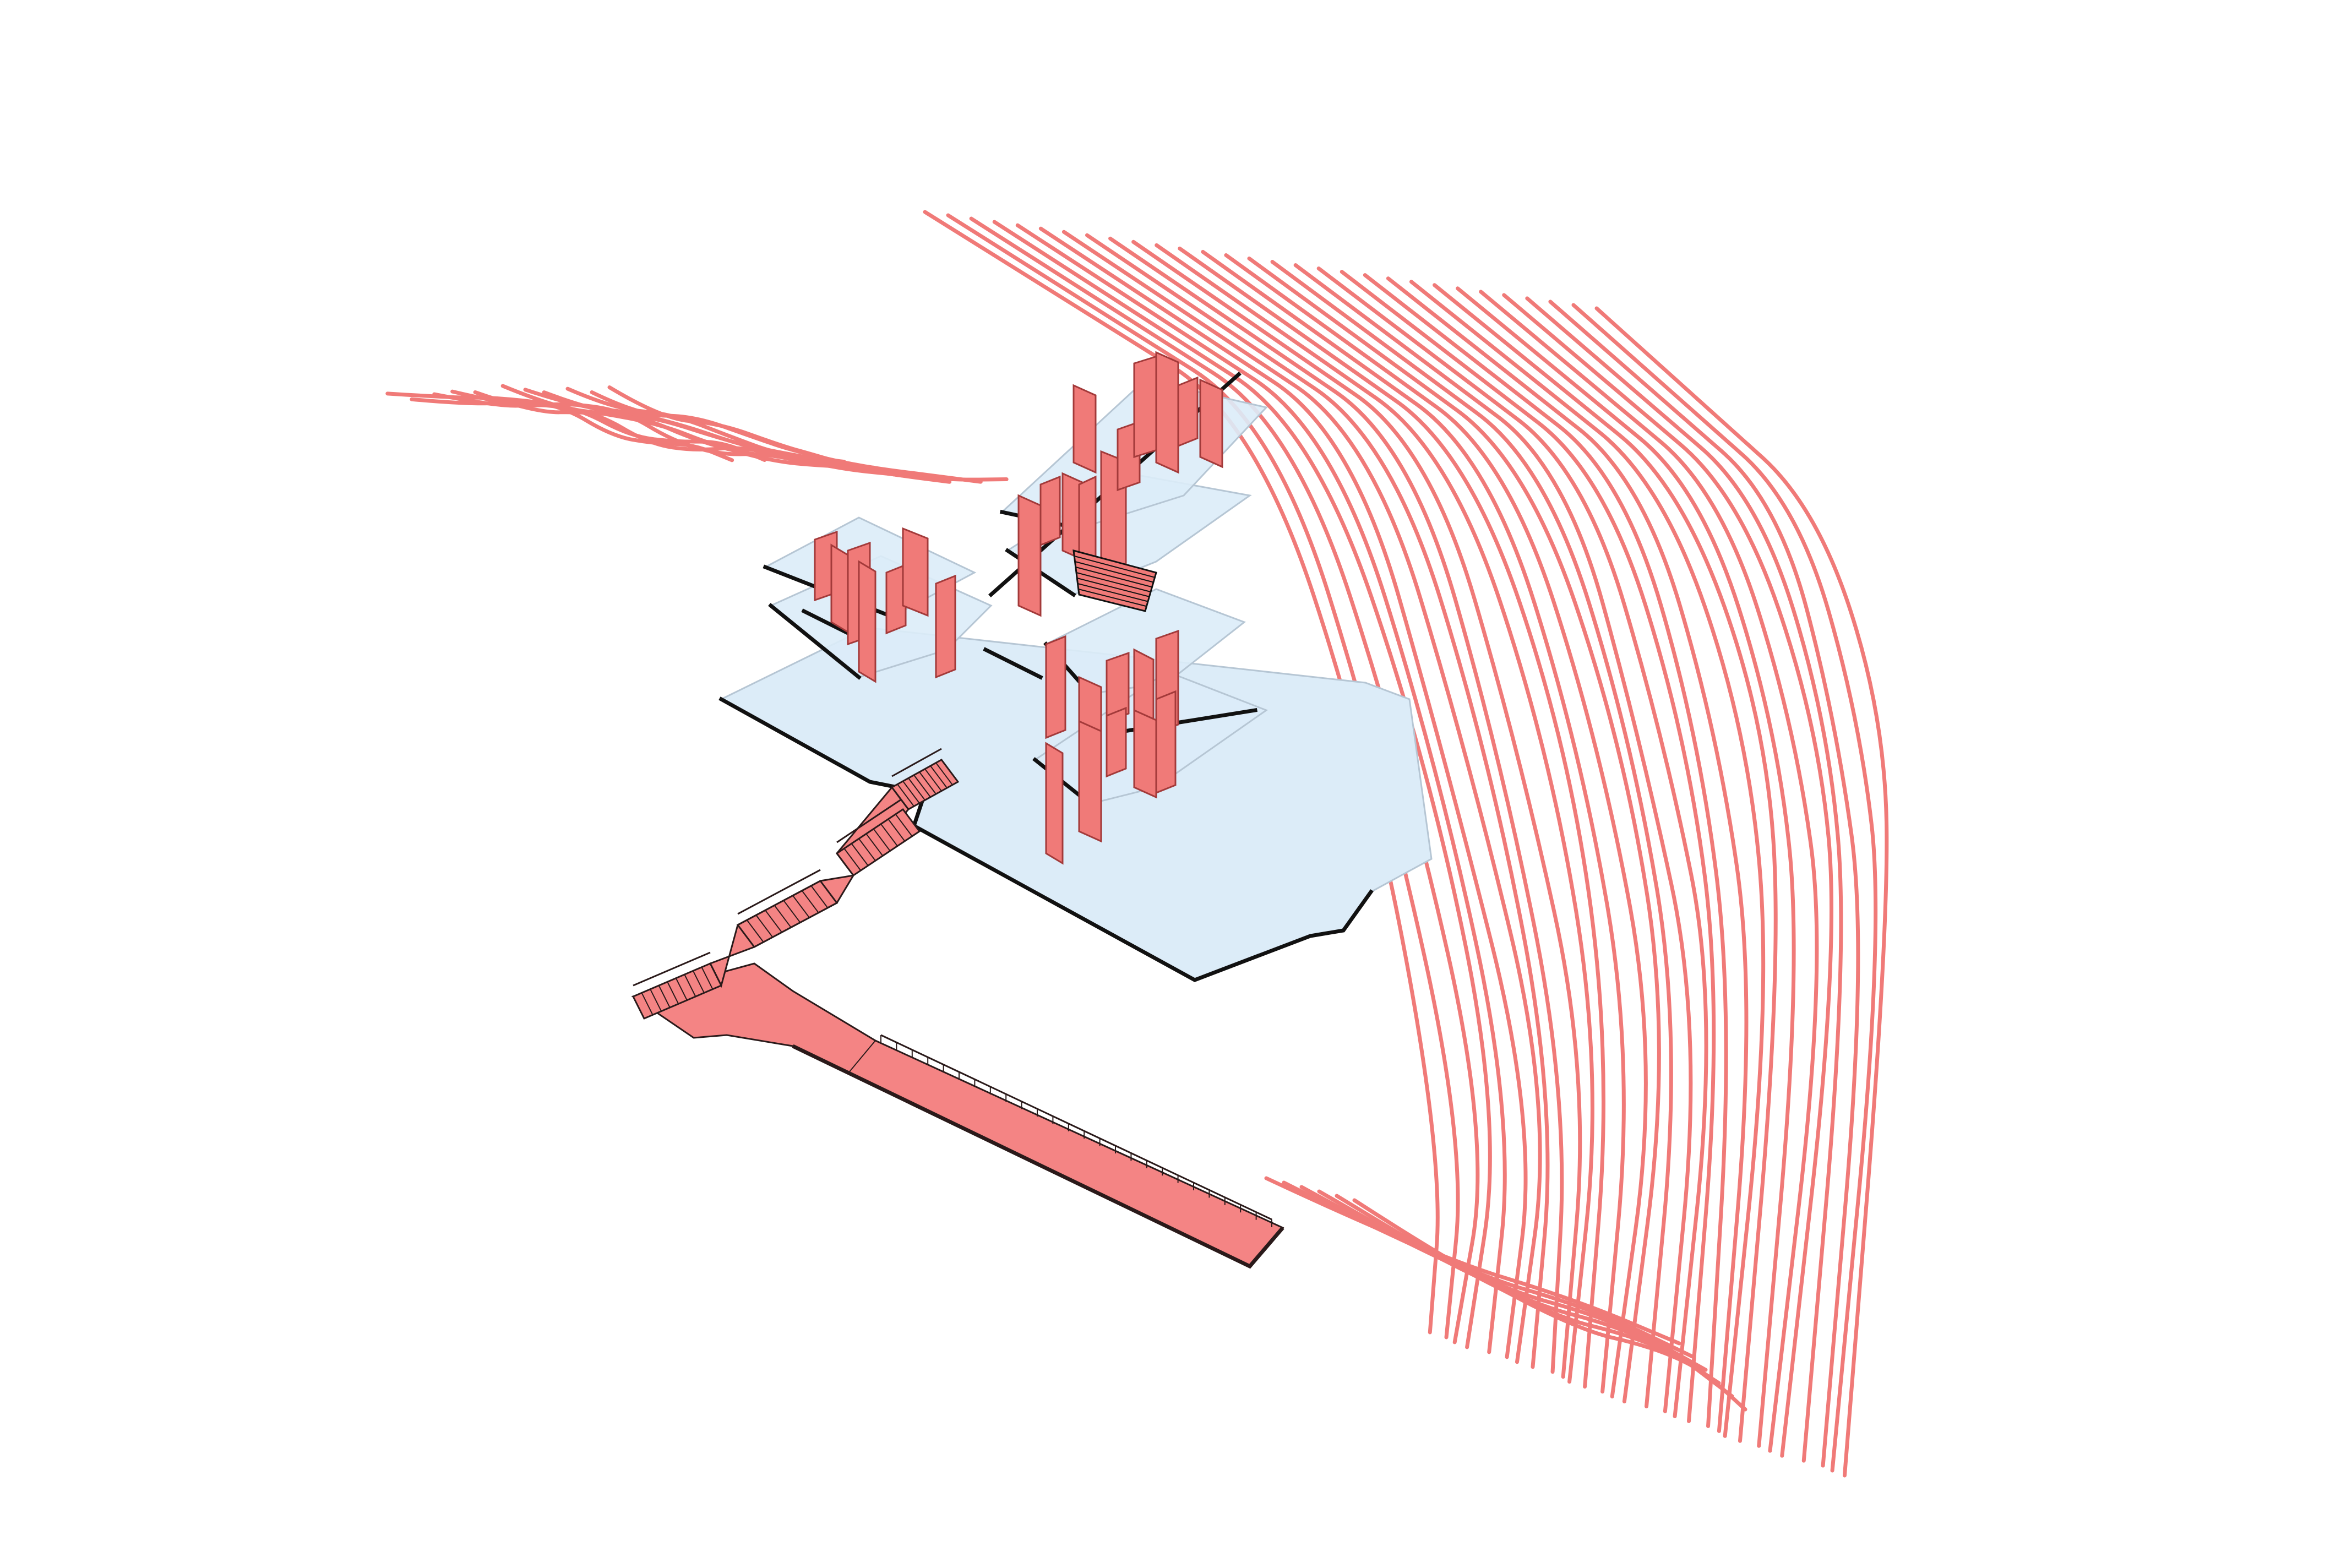 Image resolution: width=2352 pixels, height=1568 pixels. I want to click on interior-stair, so click(1114, 580).